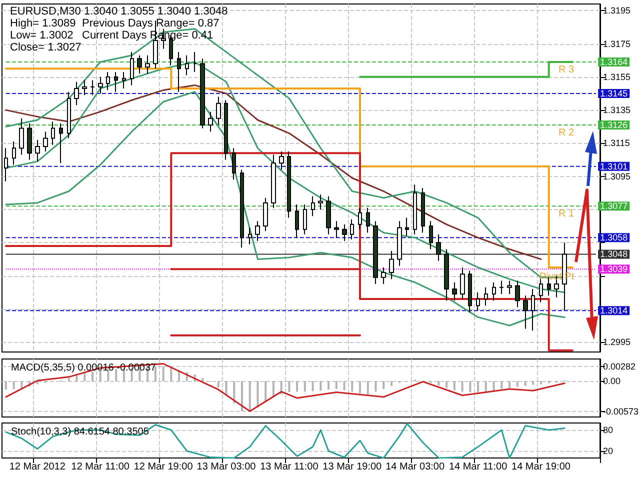 Image resolution: width=640 pixels, height=480 pixels. Describe the element at coordinates (566, 132) in the screenshot. I see `annotation: R 2` at that location.